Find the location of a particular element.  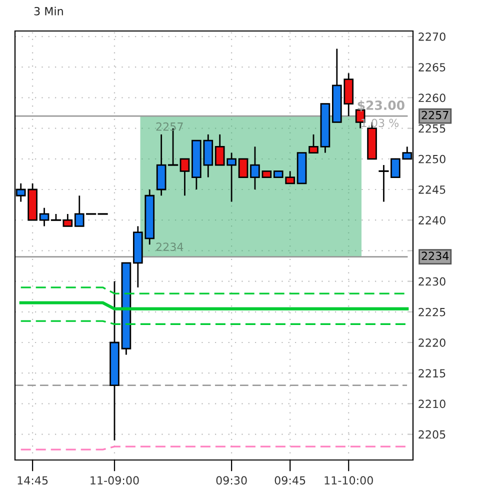

ref-line-label: 2234 is located at coordinates (435, 256).